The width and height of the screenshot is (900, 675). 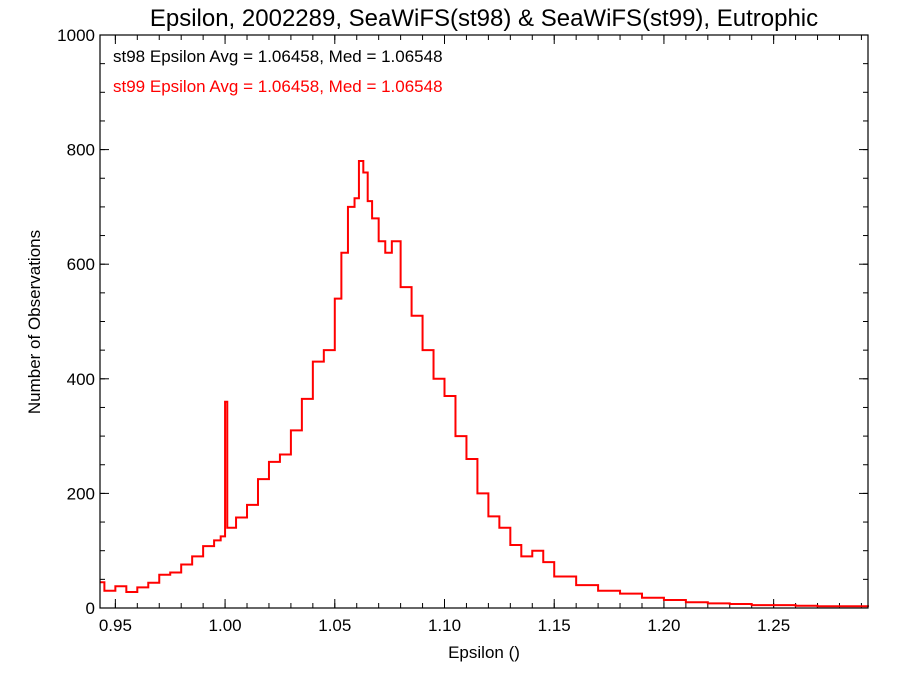 I want to click on y-tick-label: 800, so click(x=81, y=150).